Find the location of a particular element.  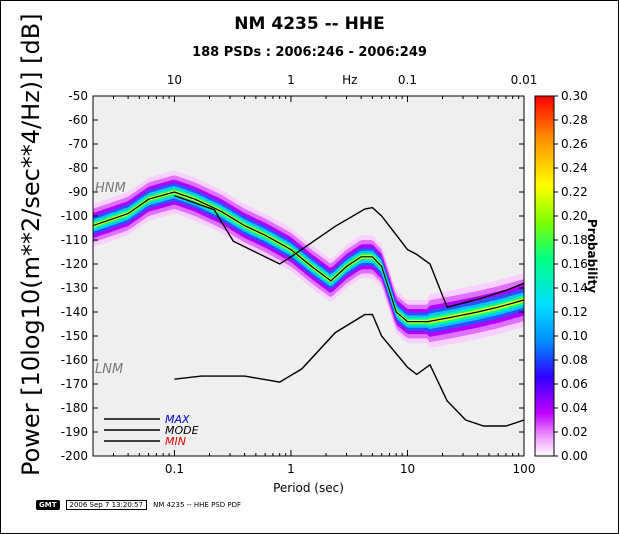

colorbar-tick-label: 0.22 is located at coordinates (574, 192).